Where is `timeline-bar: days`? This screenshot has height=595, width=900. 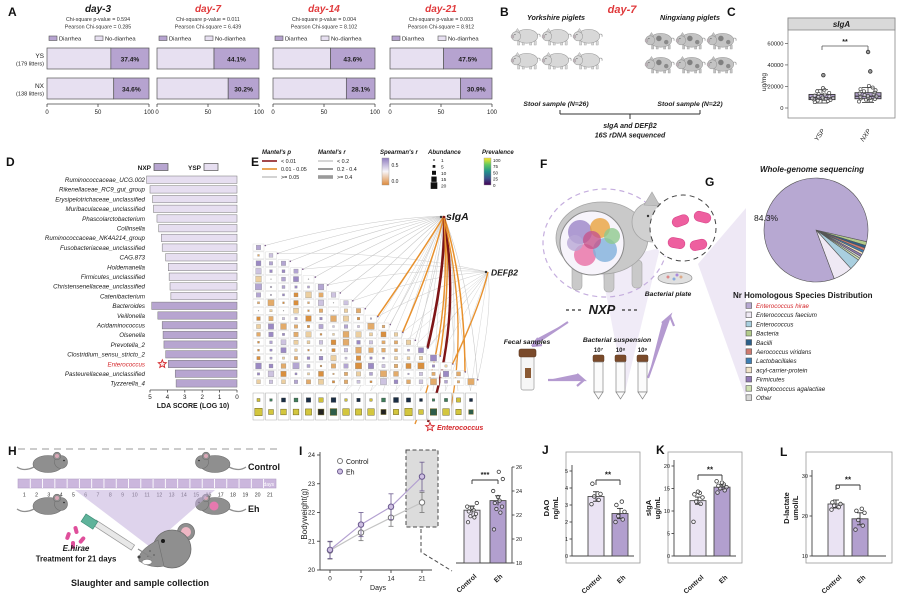
timeline-bar: days is located at coordinates (147, 483).